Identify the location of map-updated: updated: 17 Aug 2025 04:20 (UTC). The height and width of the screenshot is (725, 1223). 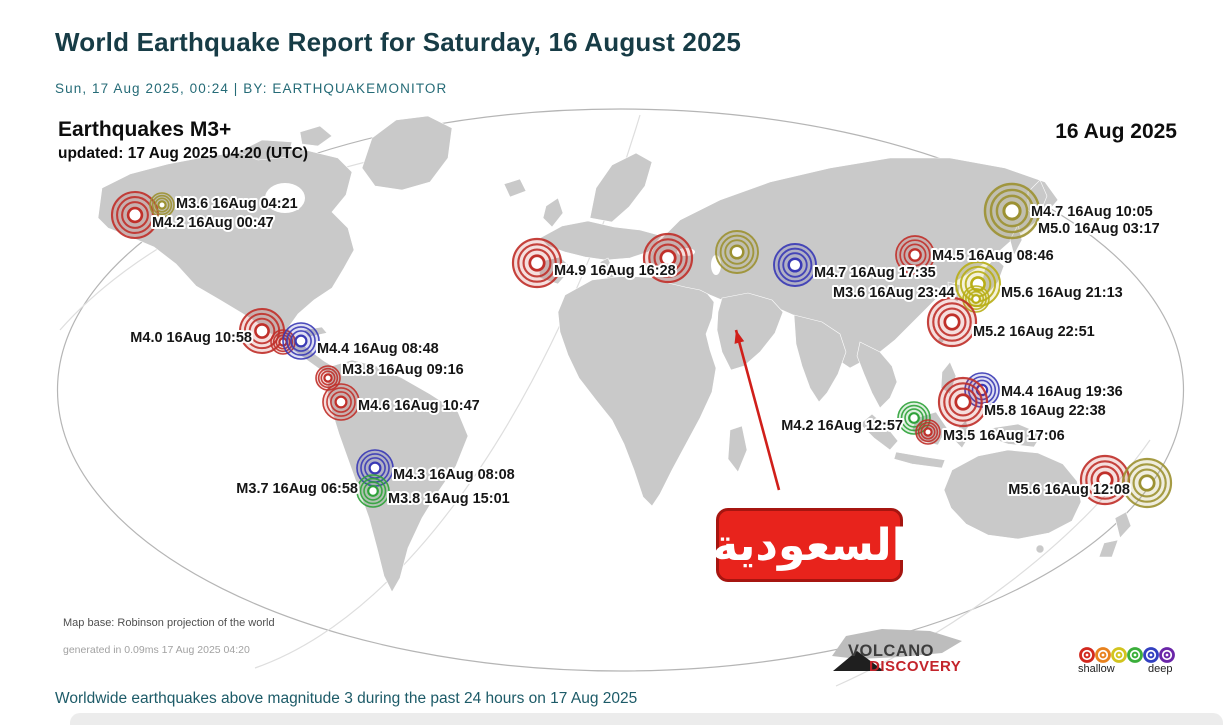
(183, 153).